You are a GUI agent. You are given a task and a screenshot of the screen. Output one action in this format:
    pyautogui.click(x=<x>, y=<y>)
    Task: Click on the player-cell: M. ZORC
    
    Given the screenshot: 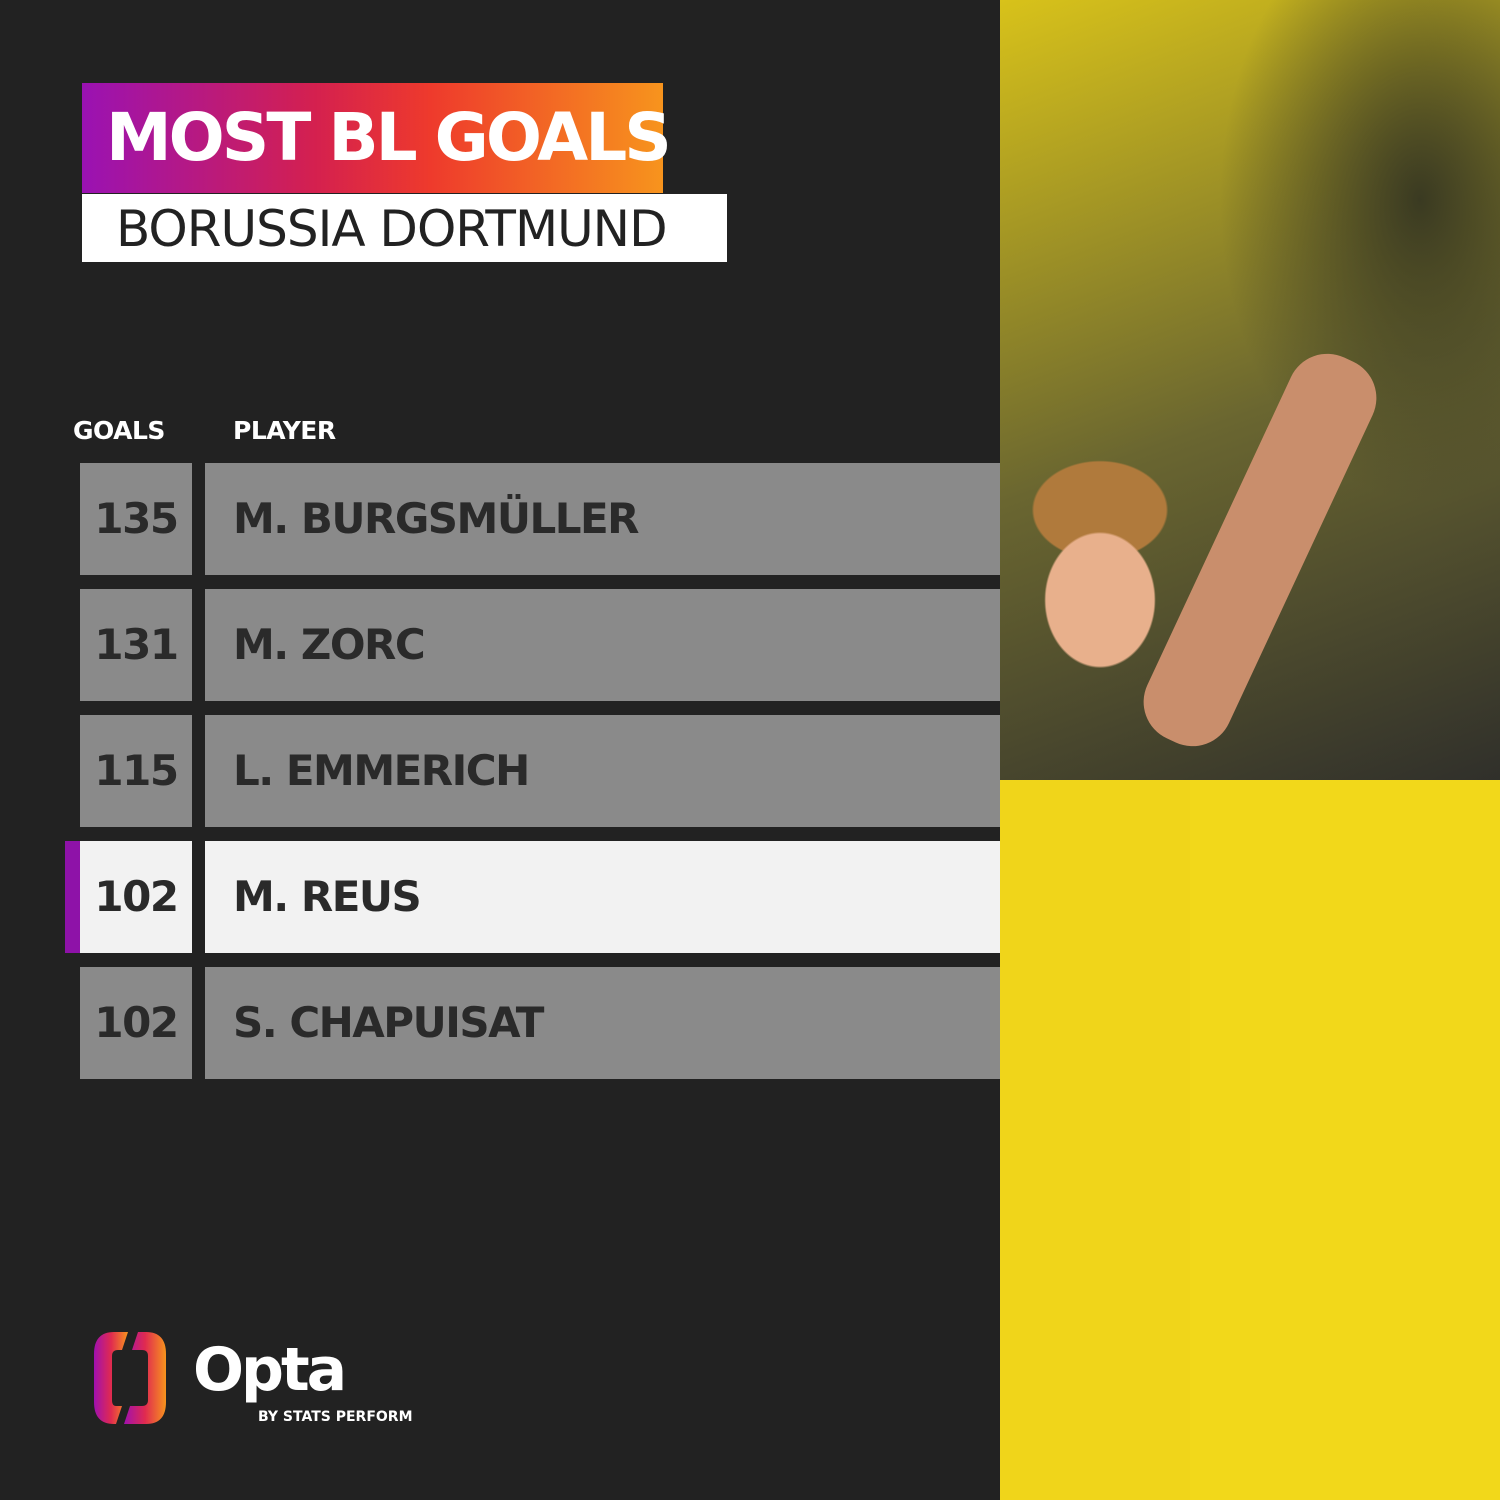 What is the action you would take?
    pyautogui.click(x=602, y=645)
    